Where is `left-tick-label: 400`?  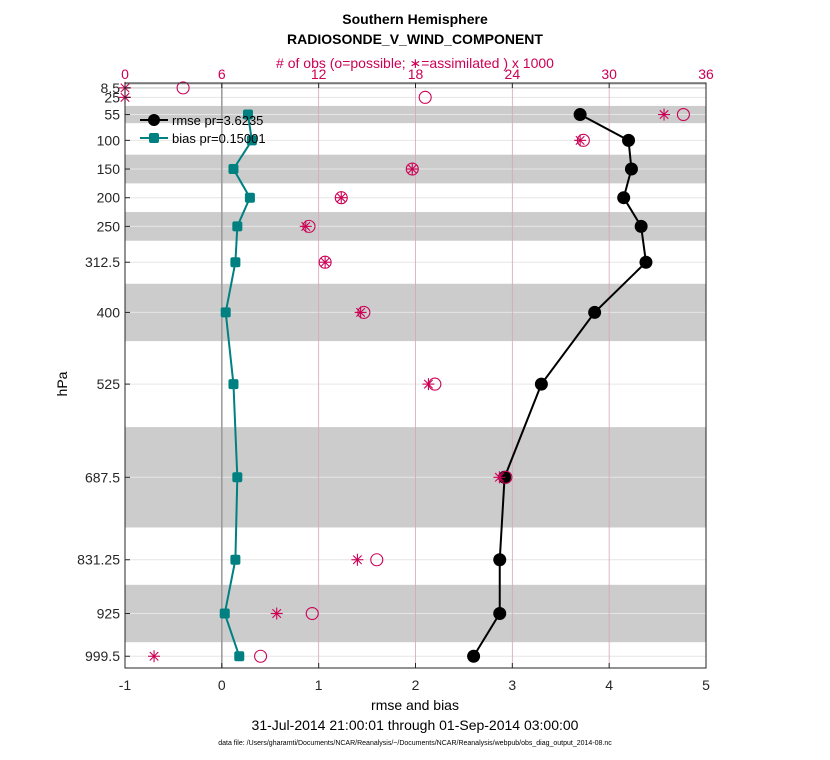
left-tick-label: 400 is located at coordinates (109, 312).